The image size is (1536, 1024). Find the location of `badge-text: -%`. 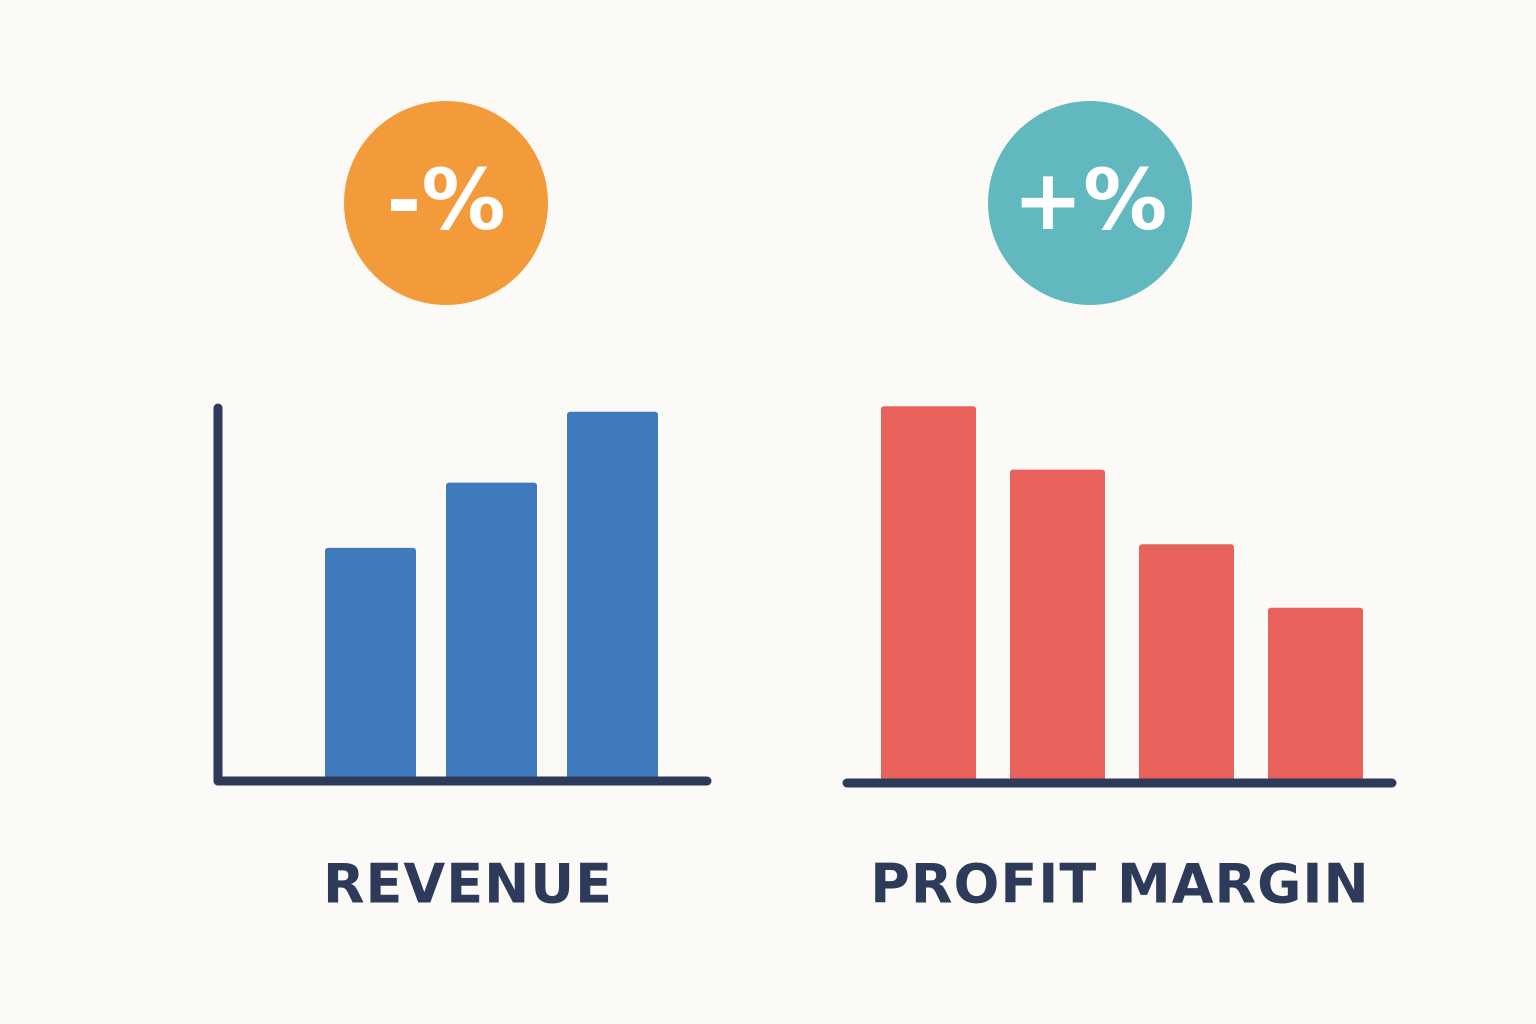

badge-text: -% is located at coordinates (445, 200).